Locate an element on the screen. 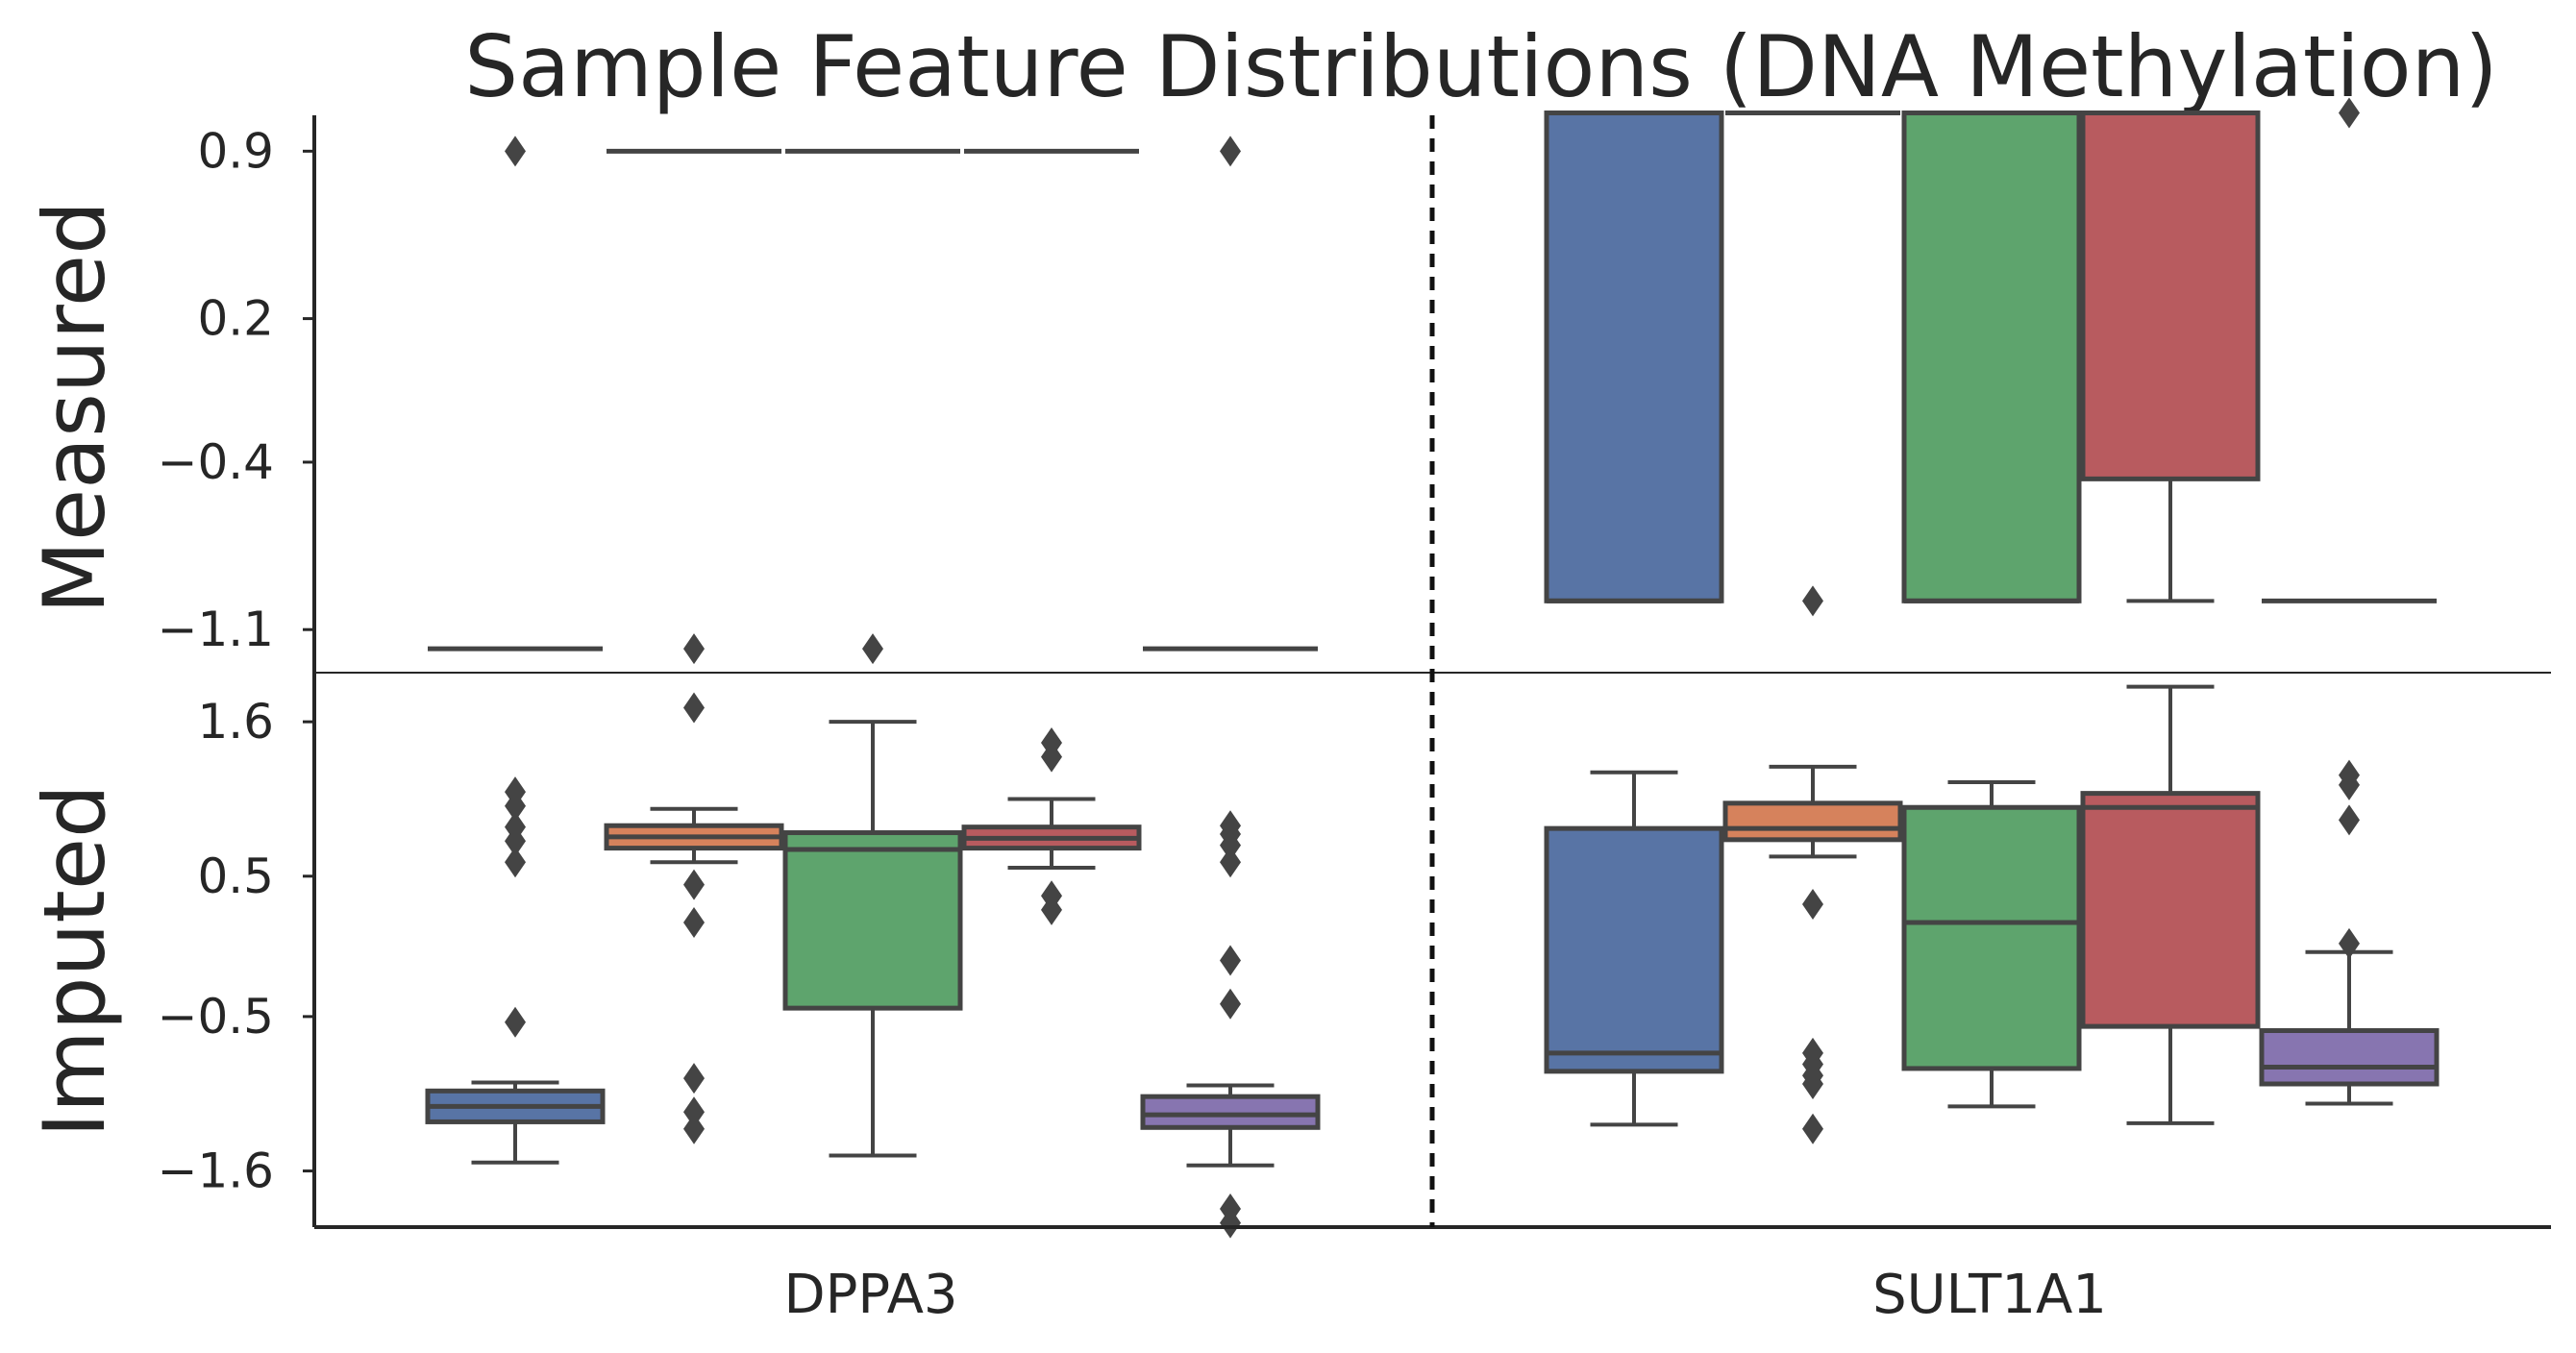 This screenshot has width=2576, height=1353. y-tick-label: 0.9 is located at coordinates (236, 151).